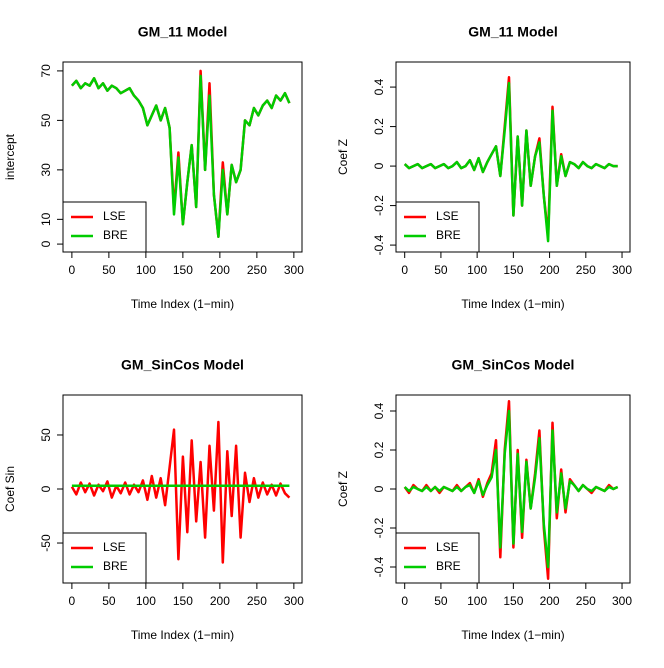  What do you see at coordinates (10, 489) in the screenshot?
I see `y-axis-label: Coef Sin` at bounding box center [10, 489].